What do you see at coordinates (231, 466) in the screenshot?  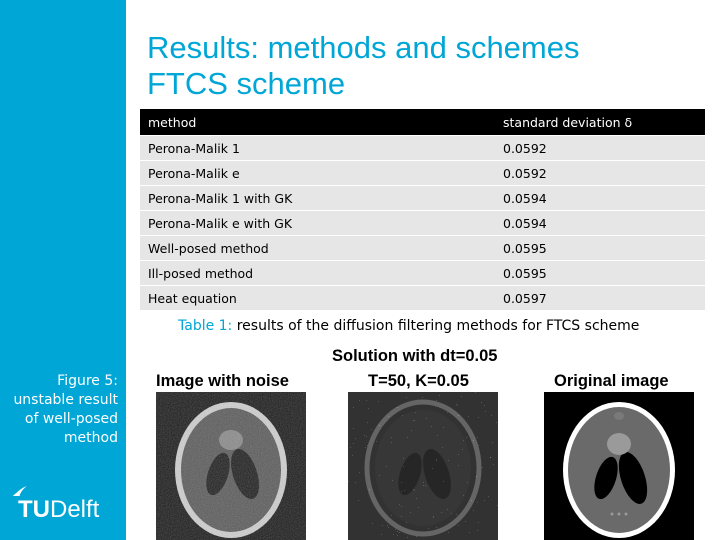 I see `noisy-image` at bounding box center [231, 466].